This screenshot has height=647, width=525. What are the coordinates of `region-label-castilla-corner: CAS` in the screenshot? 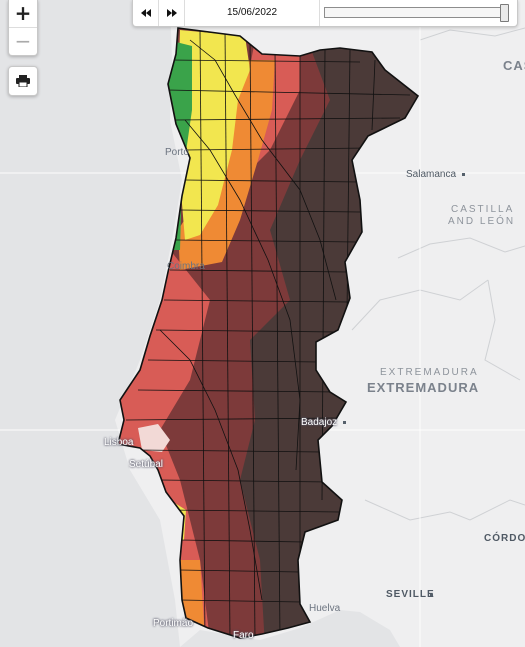 It's located at (514, 65).